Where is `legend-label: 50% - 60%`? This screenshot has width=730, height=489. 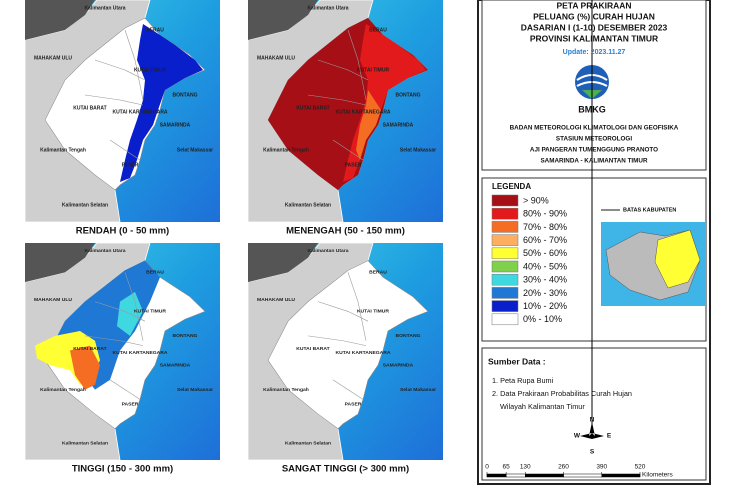 legend-label: 50% - 60% is located at coordinates (545, 253).